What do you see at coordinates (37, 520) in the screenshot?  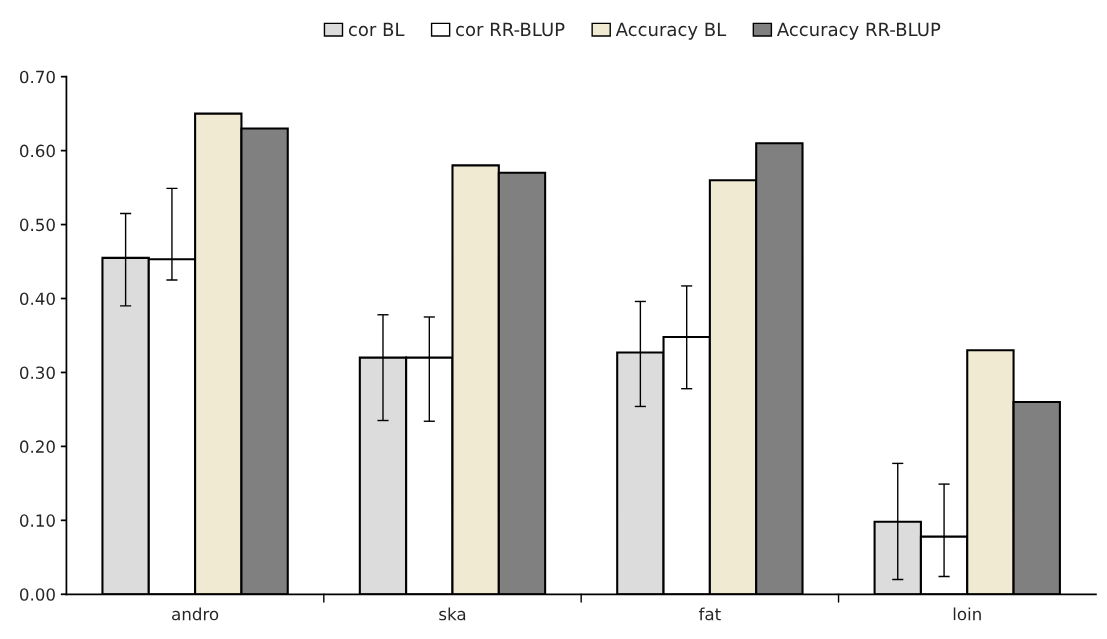 I see `y-tick-label: 0.10` at bounding box center [37, 520].